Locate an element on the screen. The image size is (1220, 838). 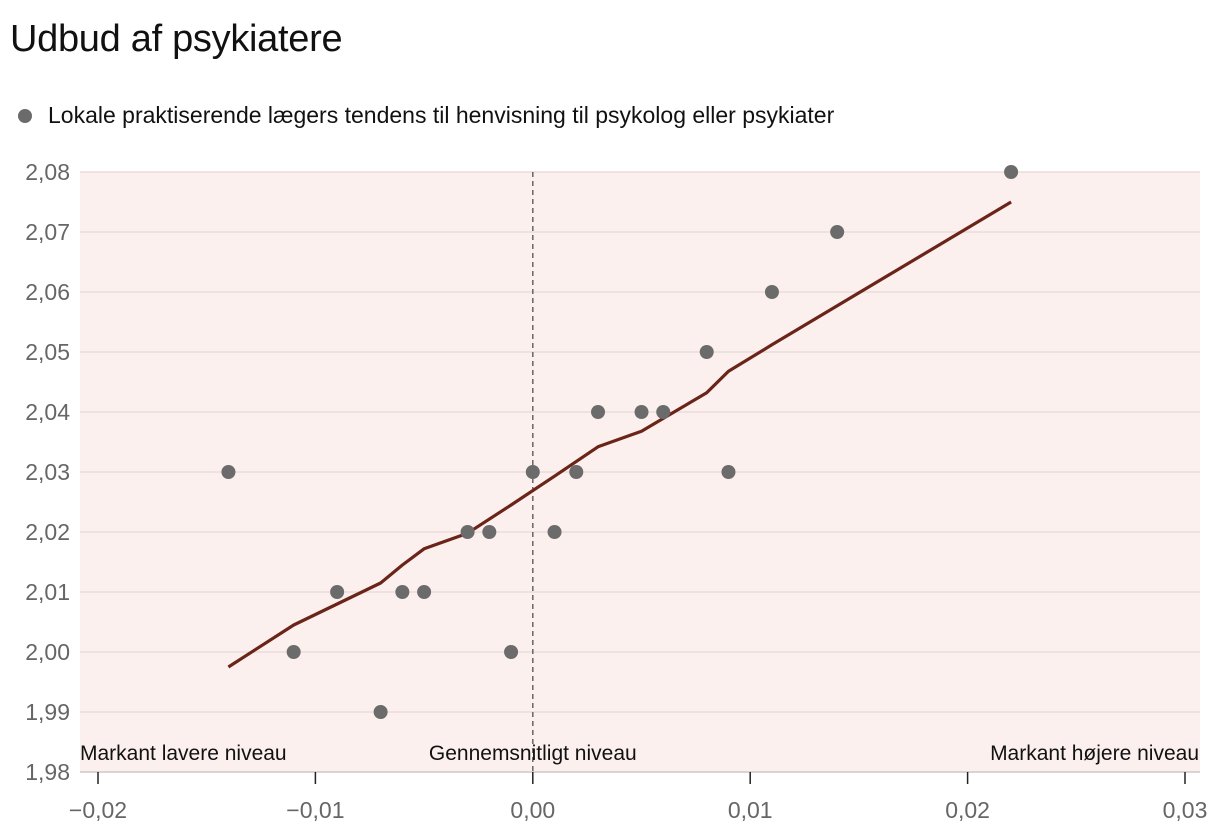
y-tick-label: 2,01 is located at coordinates (47, 592).